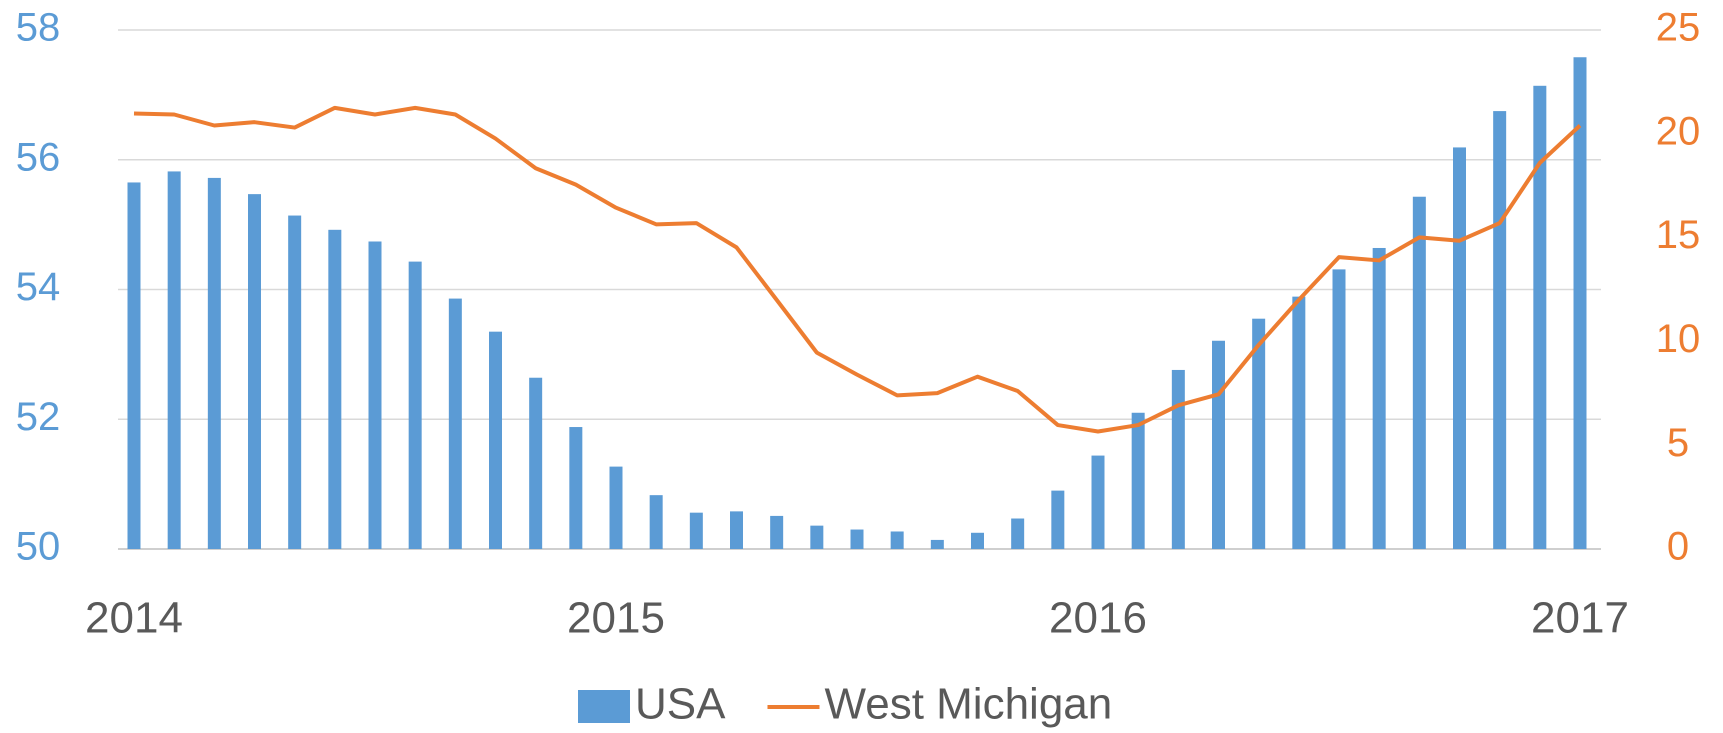 This screenshot has height=733, width=1723. Describe the element at coordinates (38, 28) in the screenshot. I see `y-tick-label: 58` at that location.